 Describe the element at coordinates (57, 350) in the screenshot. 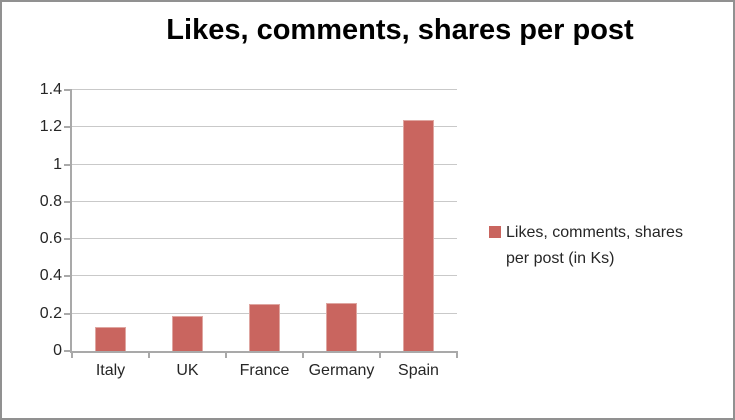

I see `y-axis-tick-label: 0` at that location.